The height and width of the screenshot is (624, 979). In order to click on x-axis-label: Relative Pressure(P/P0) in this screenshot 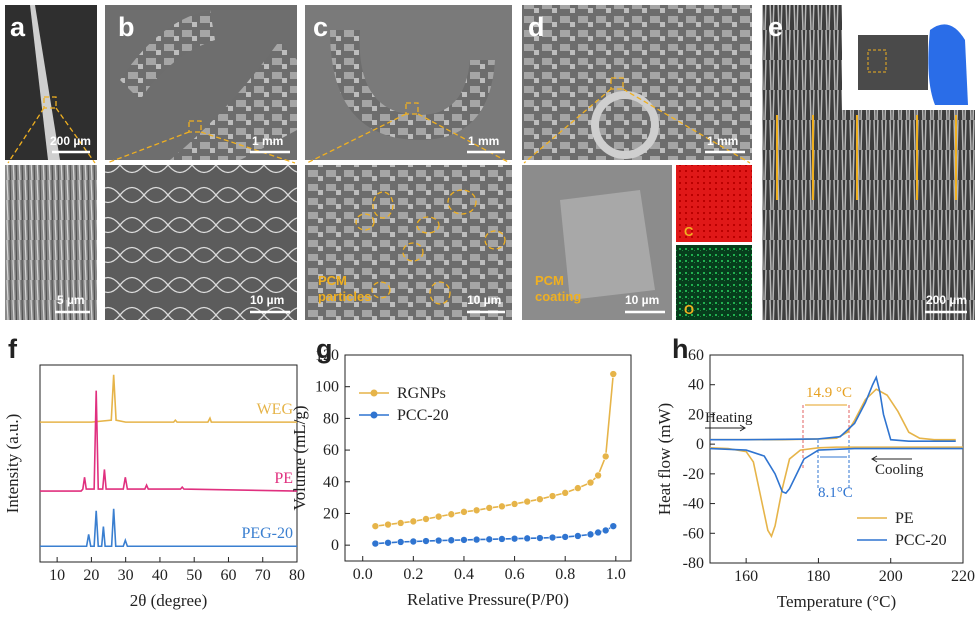, I will do `click(488, 599)`.